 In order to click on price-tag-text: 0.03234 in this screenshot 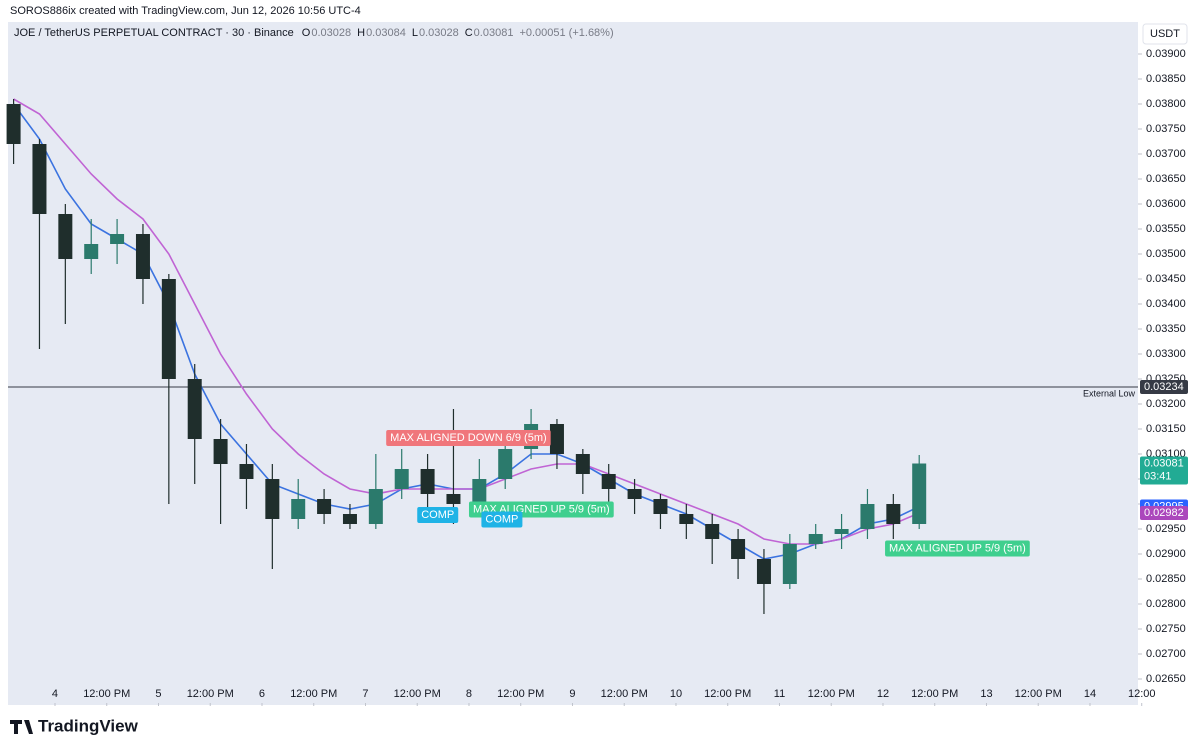, I will do `click(1164, 387)`.